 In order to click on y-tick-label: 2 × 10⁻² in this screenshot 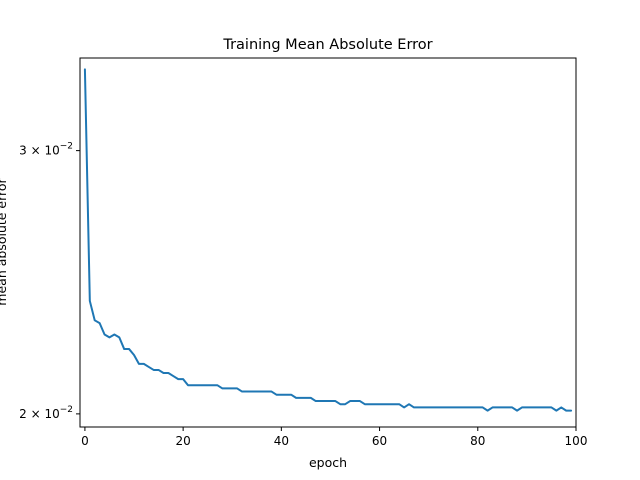, I will do `click(46, 413)`.